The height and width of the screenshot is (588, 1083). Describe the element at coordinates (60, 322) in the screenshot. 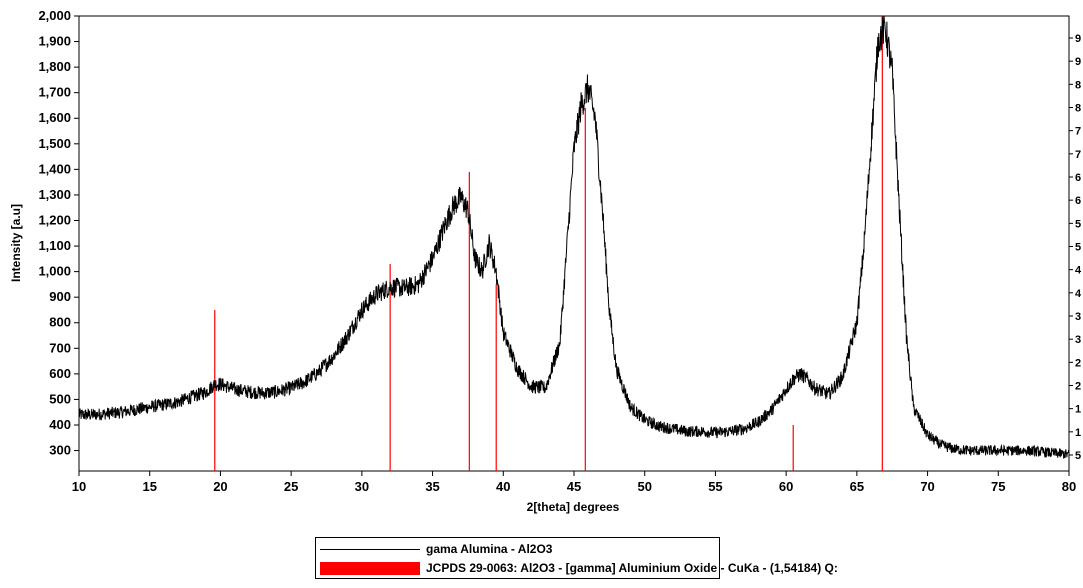

I see `y-tick-label: 800` at that location.